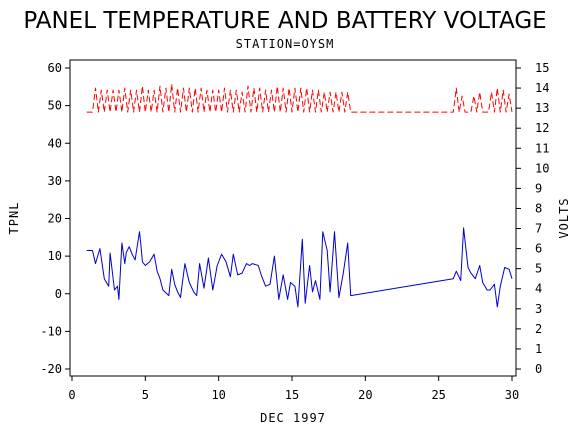 The image size is (570, 430). What do you see at coordinates (285, 44) in the screenshot?
I see `chart-subtitle: STATION=OYSM` at bounding box center [285, 44].